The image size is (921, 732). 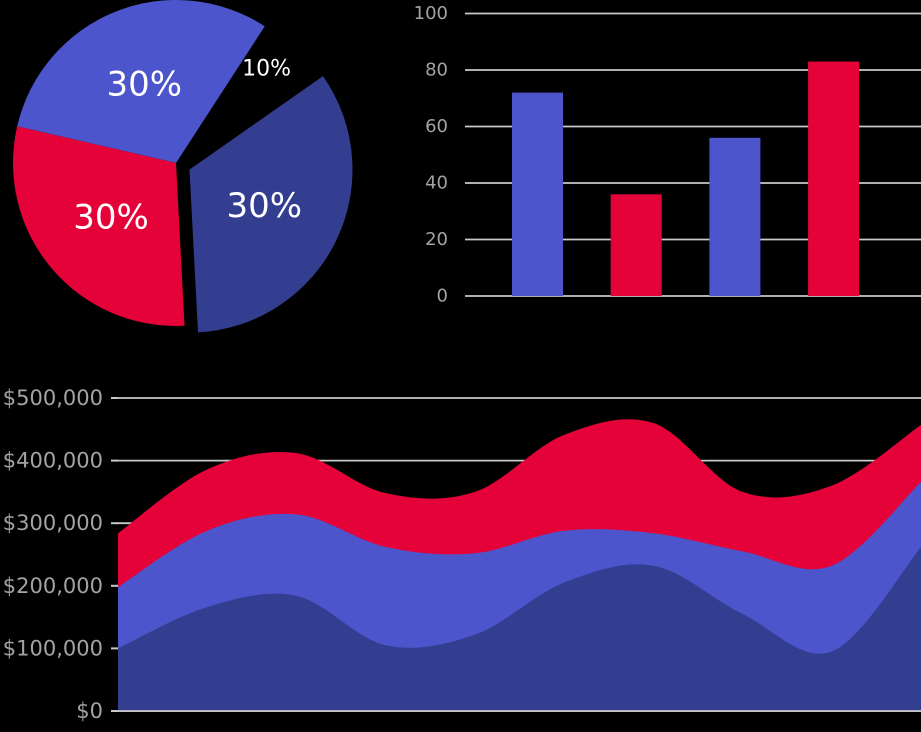 What do you see at coordinates (89, 711) in the screenshot?
I see `area-y-axis-label: $0` at bounding box center [89, 711].